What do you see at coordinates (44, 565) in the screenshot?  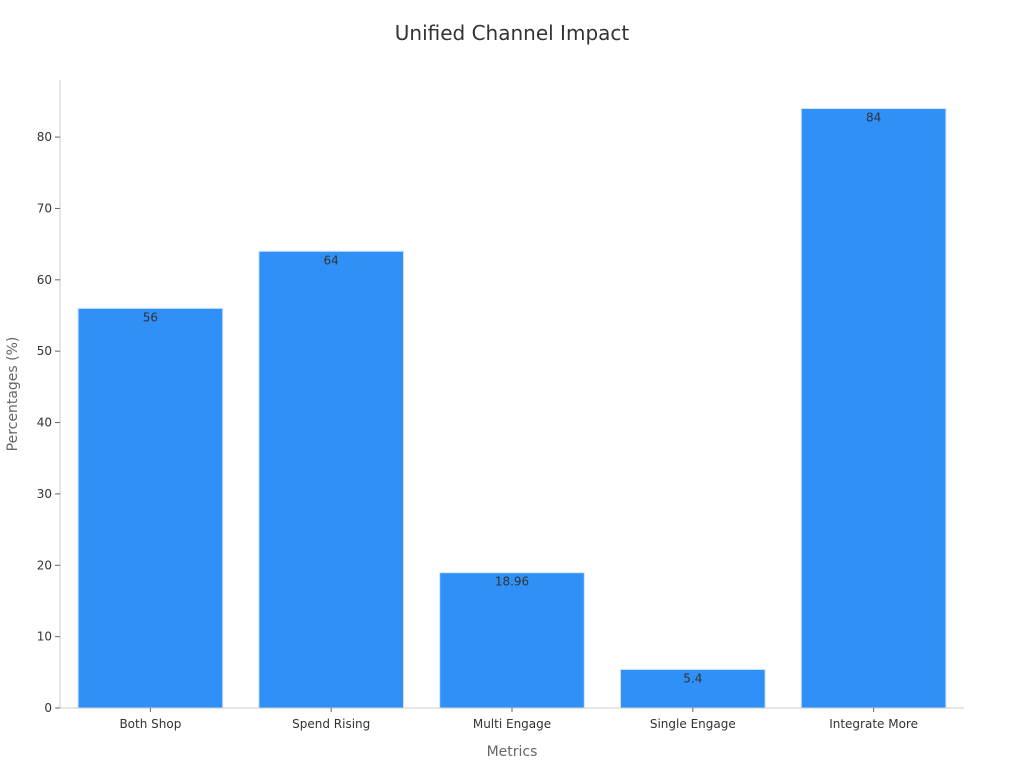 I see `y-tick-label: 20` at bounding box center [44, 565].